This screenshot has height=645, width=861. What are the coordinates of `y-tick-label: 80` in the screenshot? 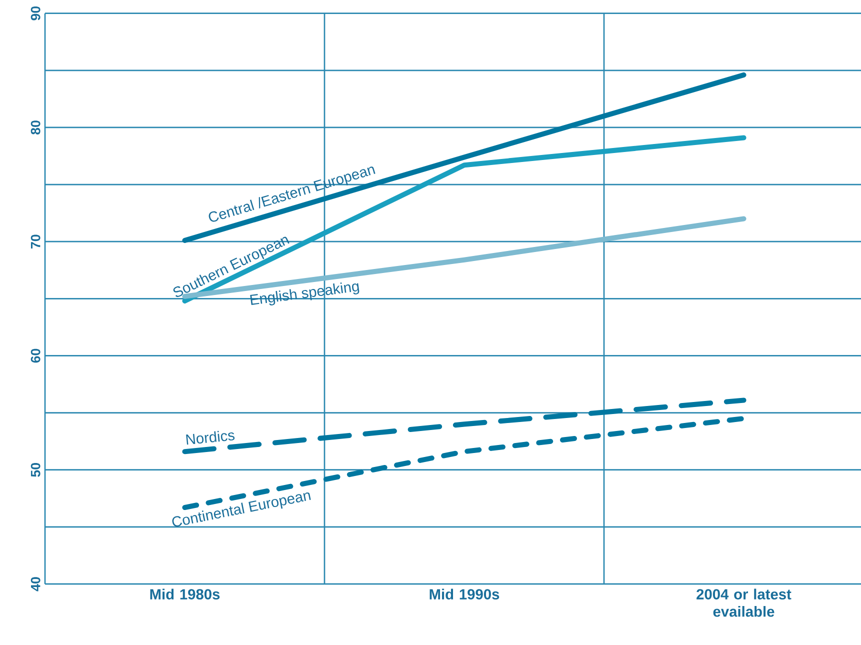 It's located at (35, 127).